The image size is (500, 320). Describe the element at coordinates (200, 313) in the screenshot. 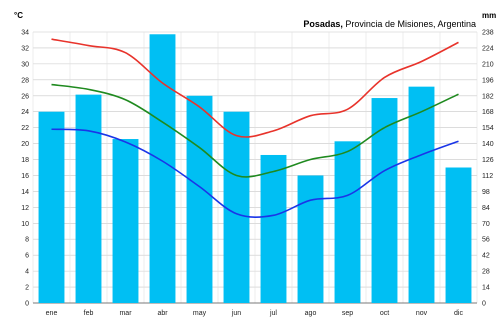

I see `month-label: may` at that location.